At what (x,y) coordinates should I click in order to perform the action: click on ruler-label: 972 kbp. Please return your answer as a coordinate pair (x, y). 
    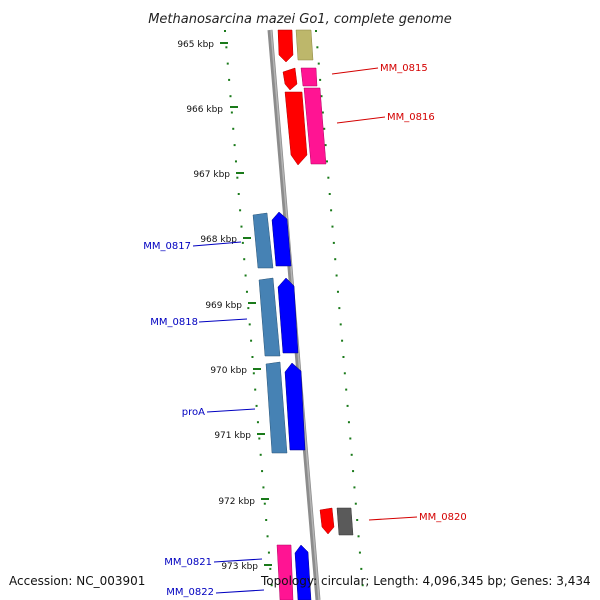
    Looking at the image, I should click on (236, 502).